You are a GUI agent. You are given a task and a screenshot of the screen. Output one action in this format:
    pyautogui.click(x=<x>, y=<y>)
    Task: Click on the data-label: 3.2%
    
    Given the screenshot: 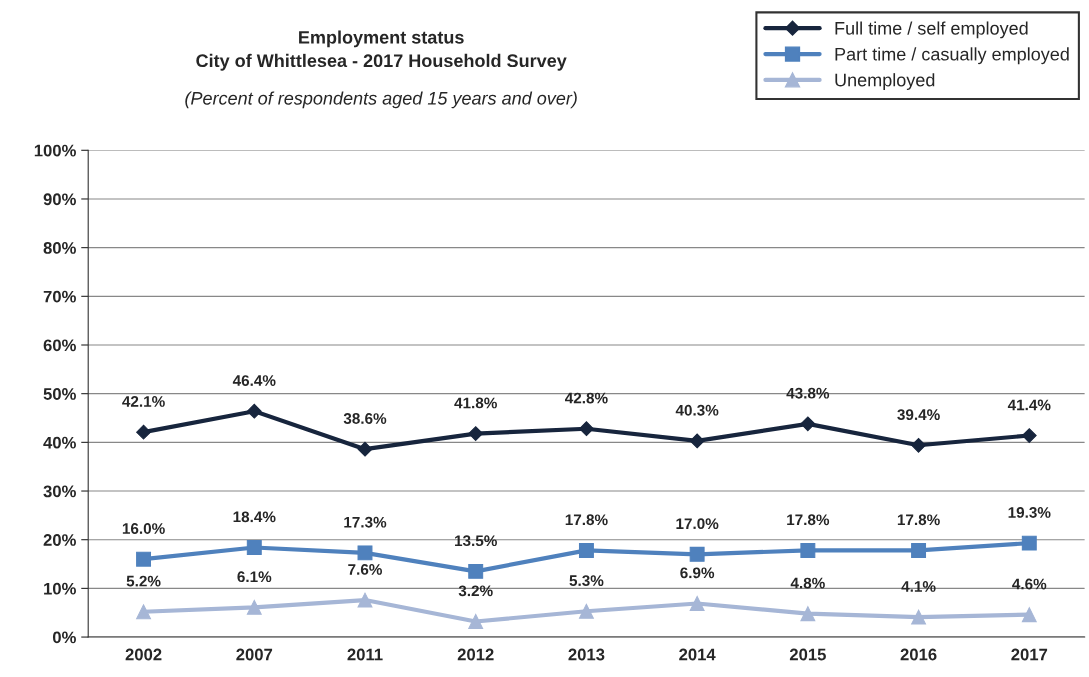 What is the action you would take?
    pyautogui.click(x=475, y=591)
    